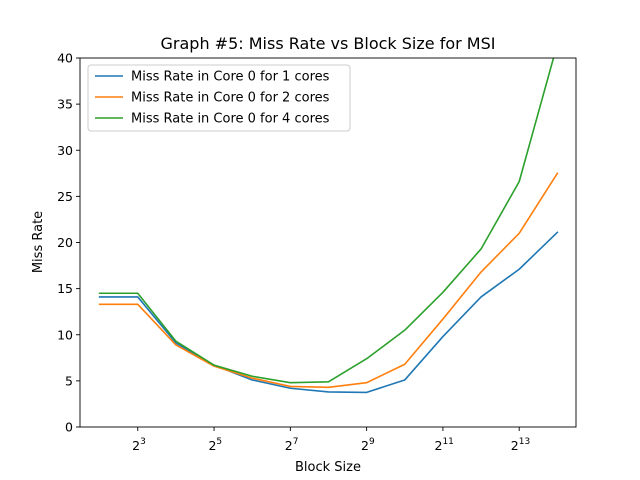  Describe the element at coordinates (65, 196) in the screenshot. I see `y-tick-label: 25` at that location.